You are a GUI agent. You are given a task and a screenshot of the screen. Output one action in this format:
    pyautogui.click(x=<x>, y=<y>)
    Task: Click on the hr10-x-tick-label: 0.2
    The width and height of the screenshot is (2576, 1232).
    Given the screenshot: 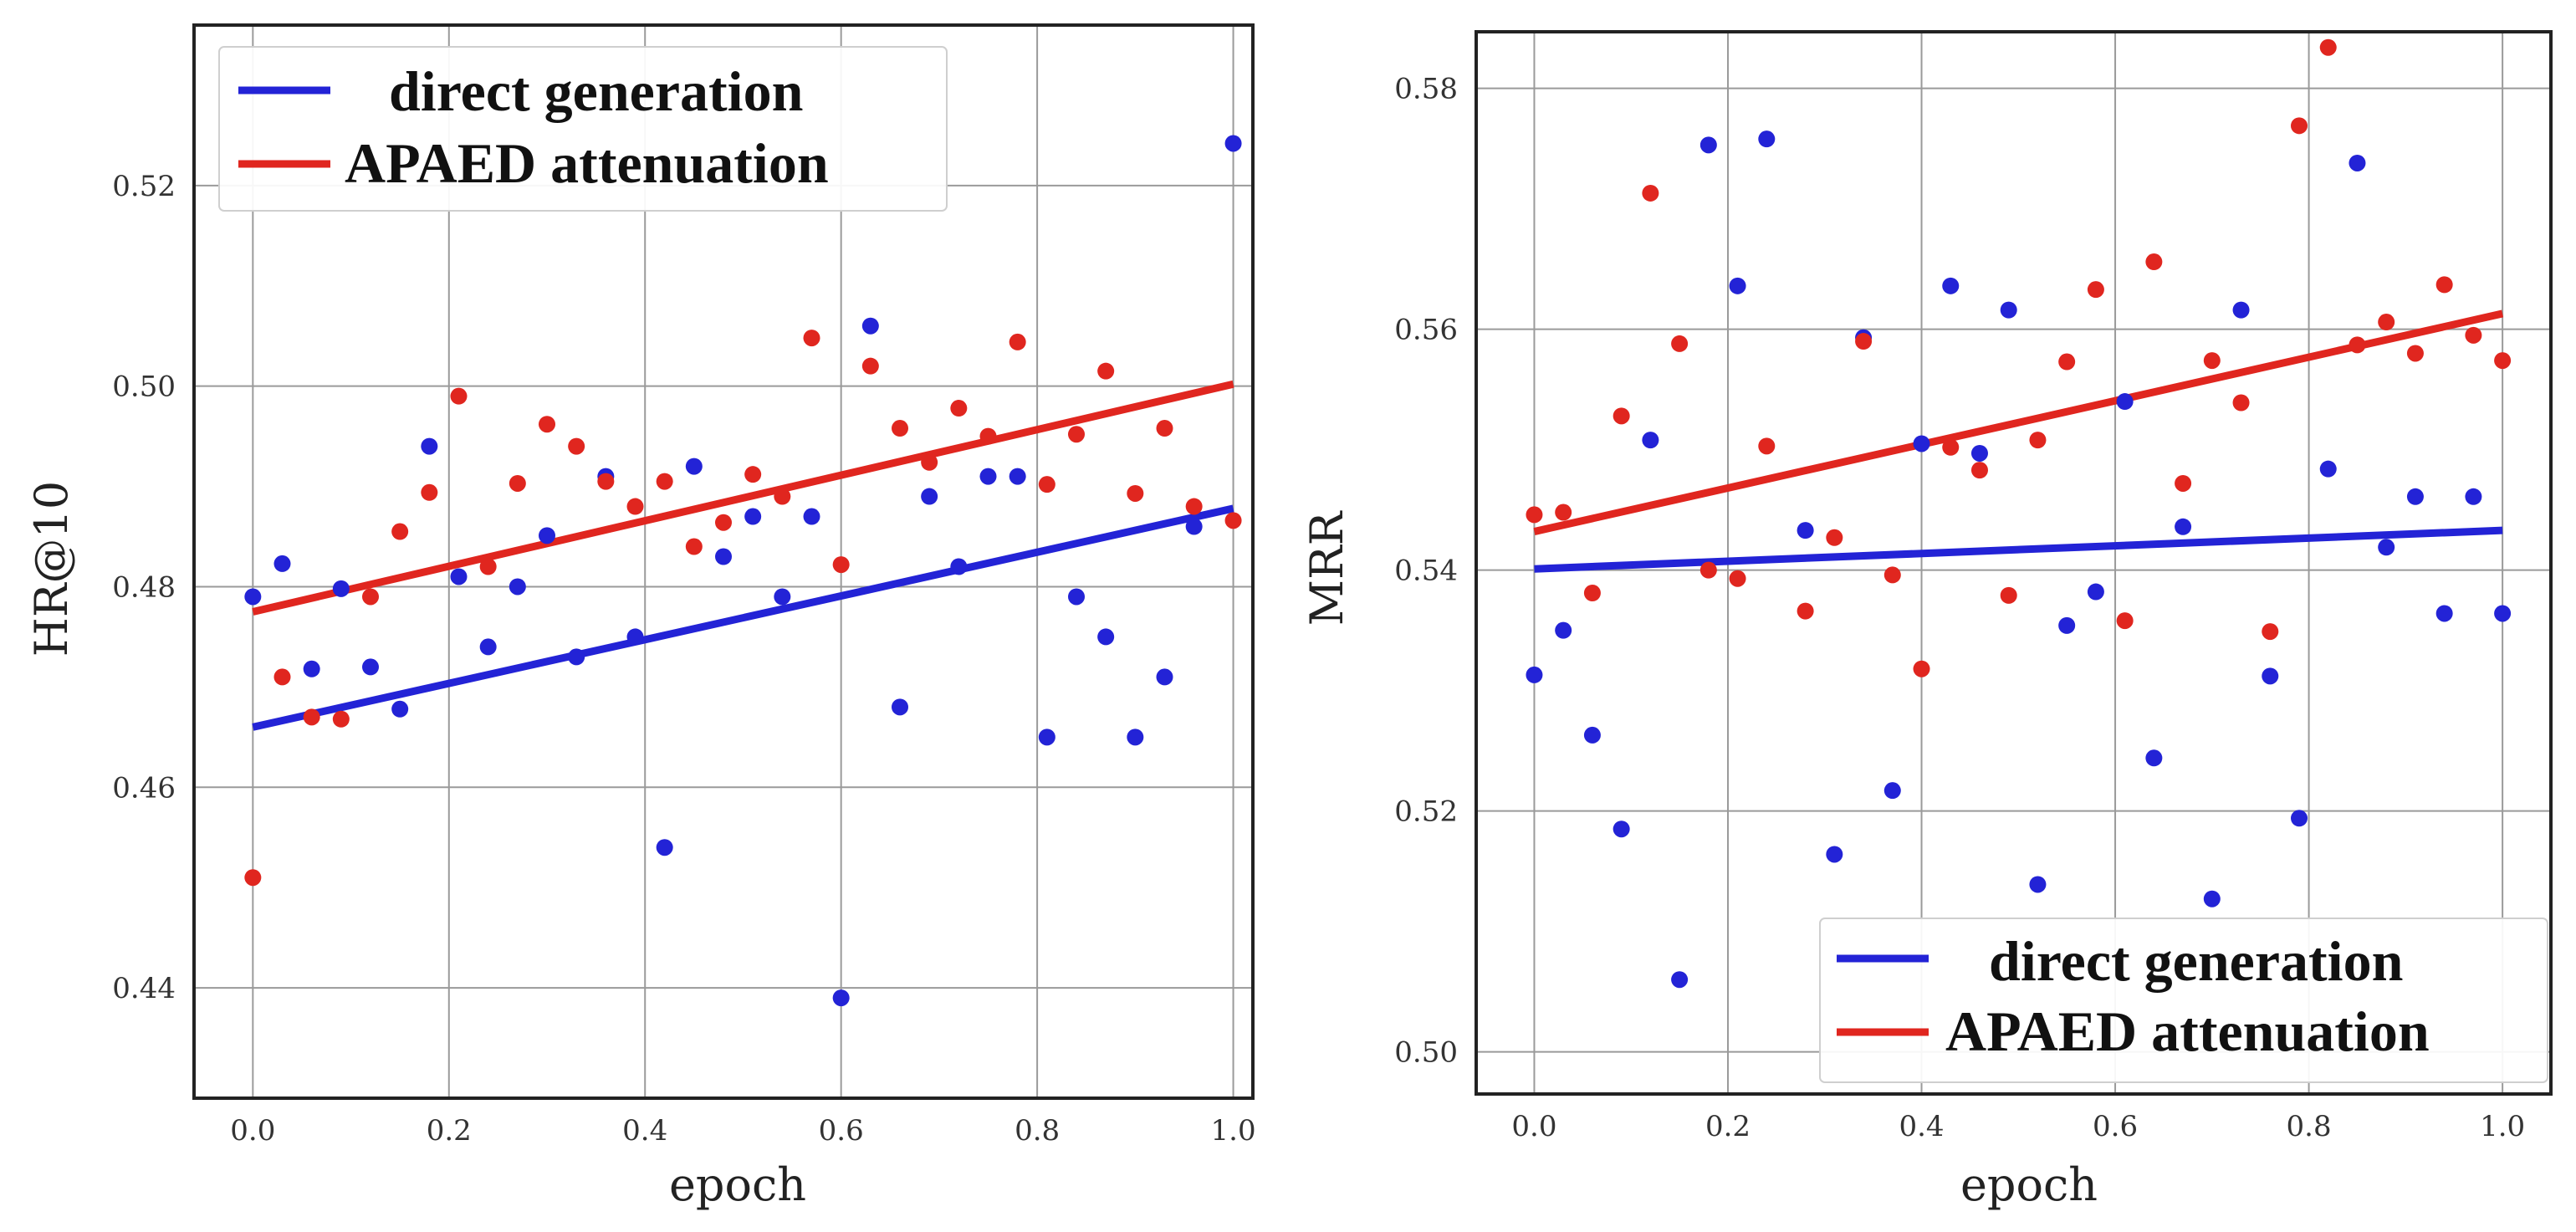 What is the action you would take?
    pyautogui.click(x=449, y=1131)
    